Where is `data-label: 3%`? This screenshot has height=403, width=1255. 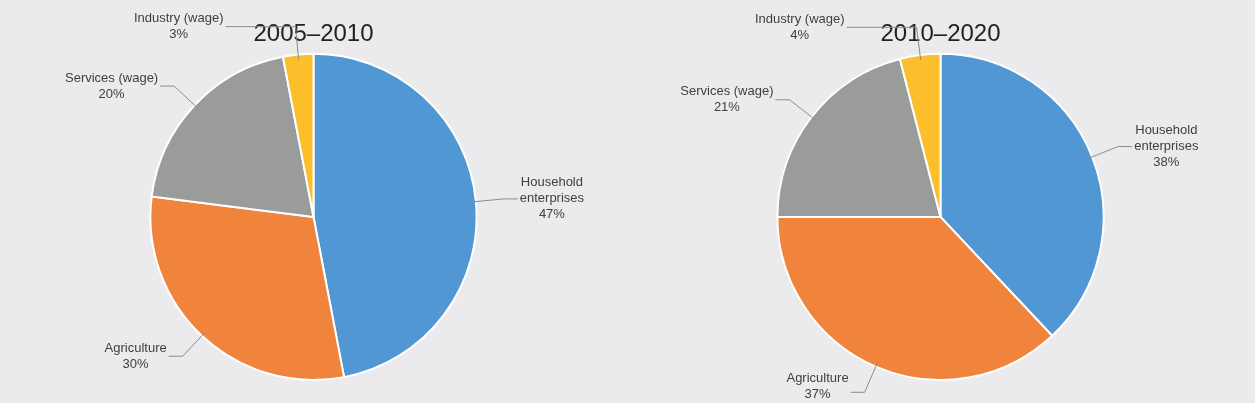 data-label: 3% is located at coordinates (179, 34).